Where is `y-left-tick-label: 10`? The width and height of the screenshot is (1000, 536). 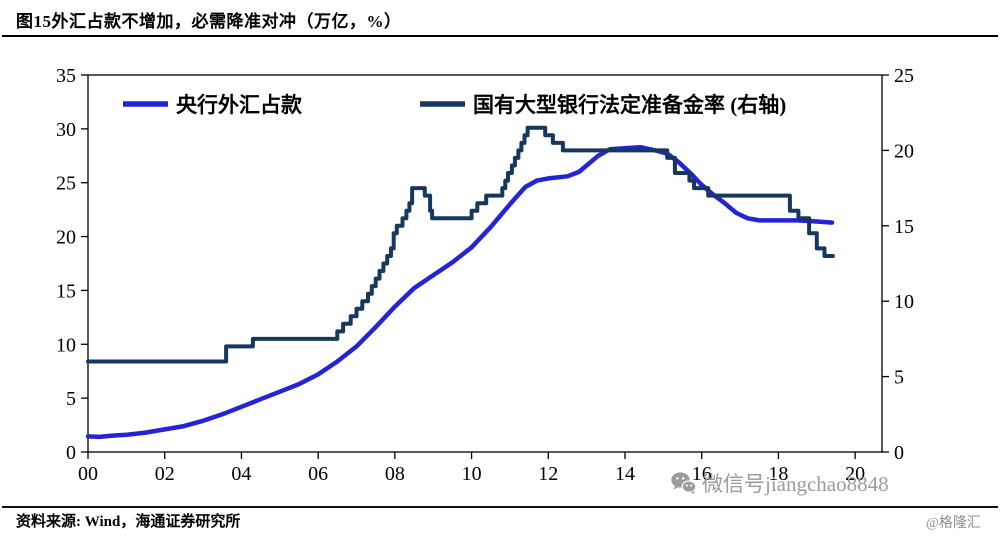 y-left-tick-label: 10 is located at coordinates (66, 345).